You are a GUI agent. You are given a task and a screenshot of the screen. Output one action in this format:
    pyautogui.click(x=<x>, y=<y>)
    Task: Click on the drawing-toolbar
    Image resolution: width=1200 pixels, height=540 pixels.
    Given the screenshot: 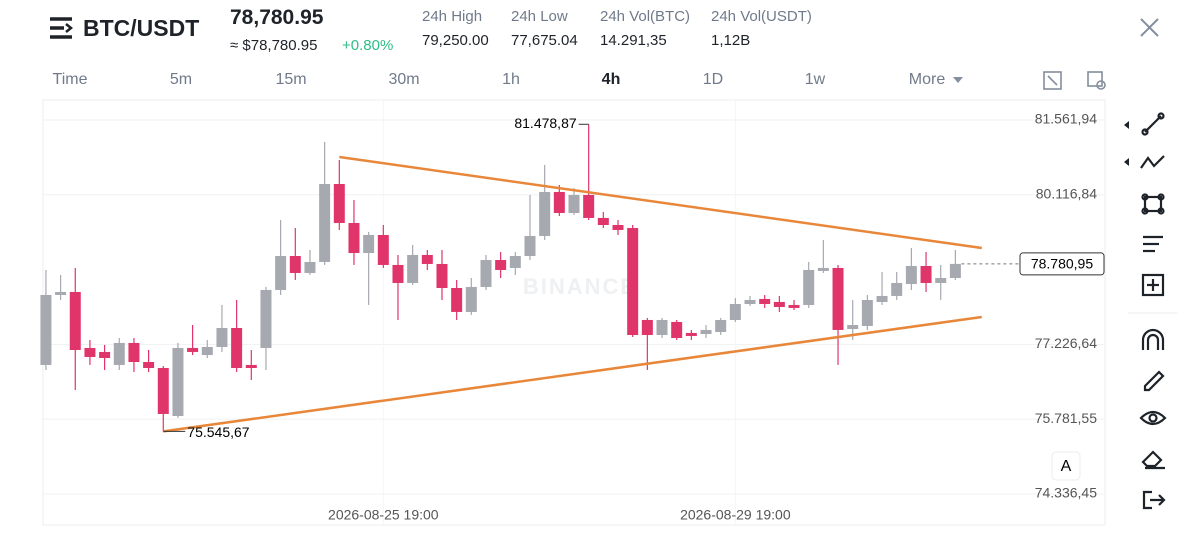 What is the action you would take?
    pyautogui.click(x=1151, y=311)
    